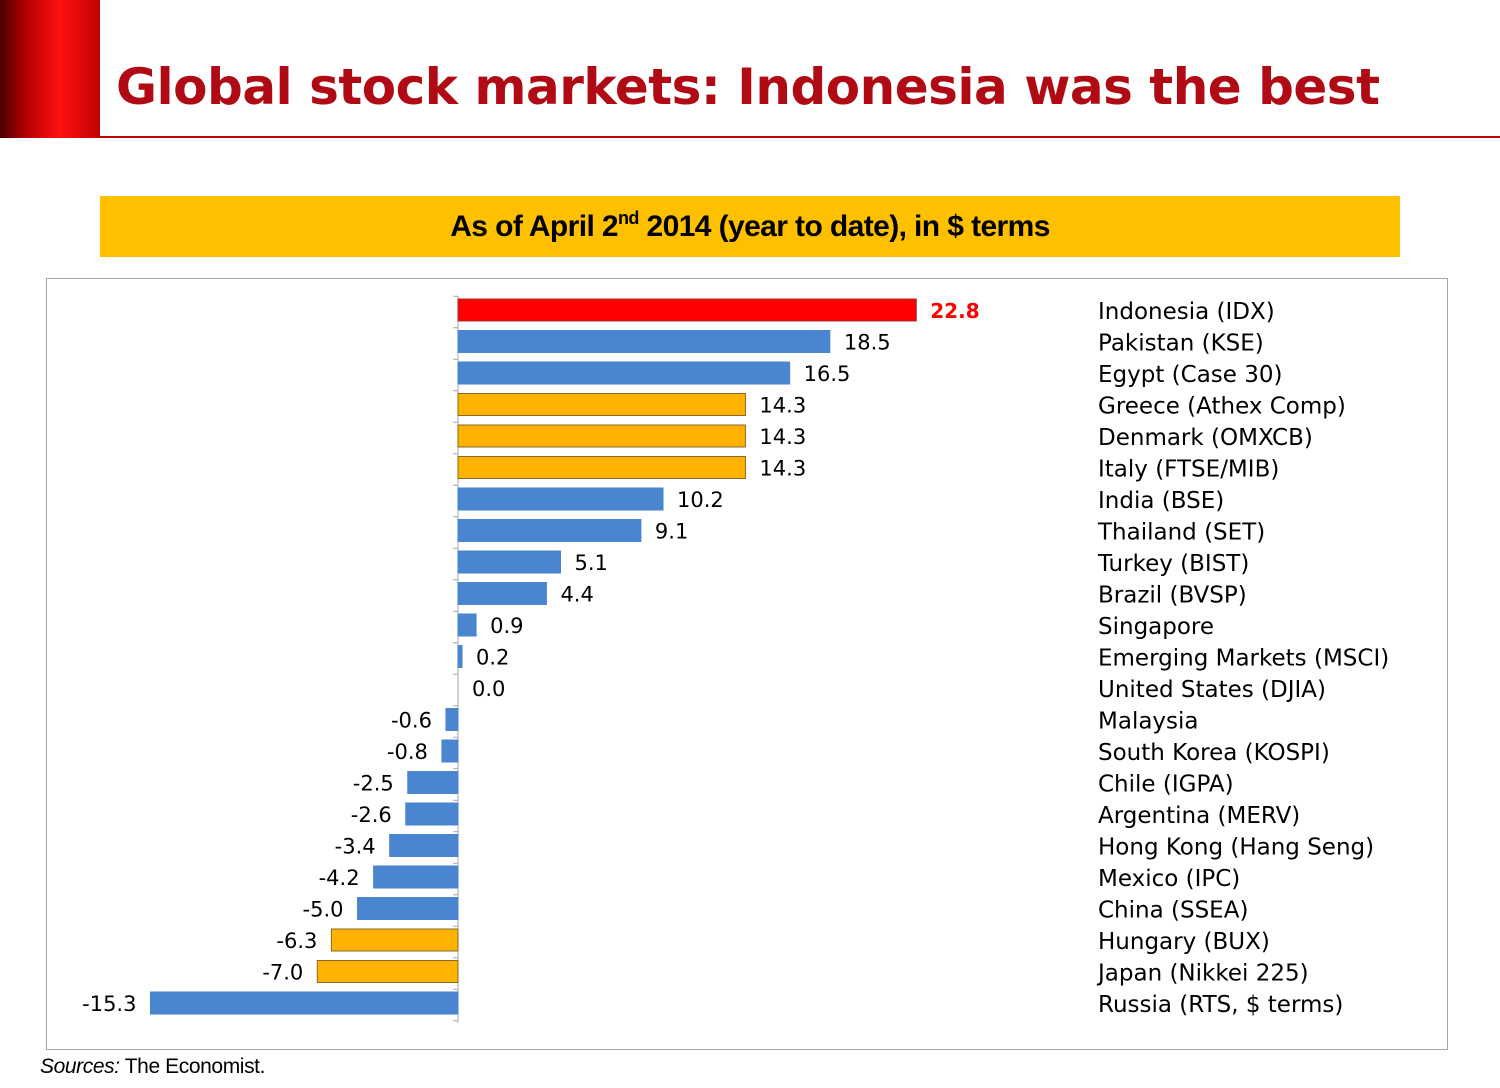 This screenshot has height=1088, width=1500. I want to click on category-label: Greece (Athex Comp), so click(1222, 407).